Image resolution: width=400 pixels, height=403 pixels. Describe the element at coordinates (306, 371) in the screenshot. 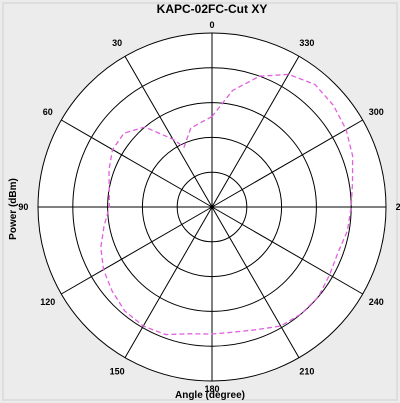

I see `angle-tick-label-210: 210` at that location.